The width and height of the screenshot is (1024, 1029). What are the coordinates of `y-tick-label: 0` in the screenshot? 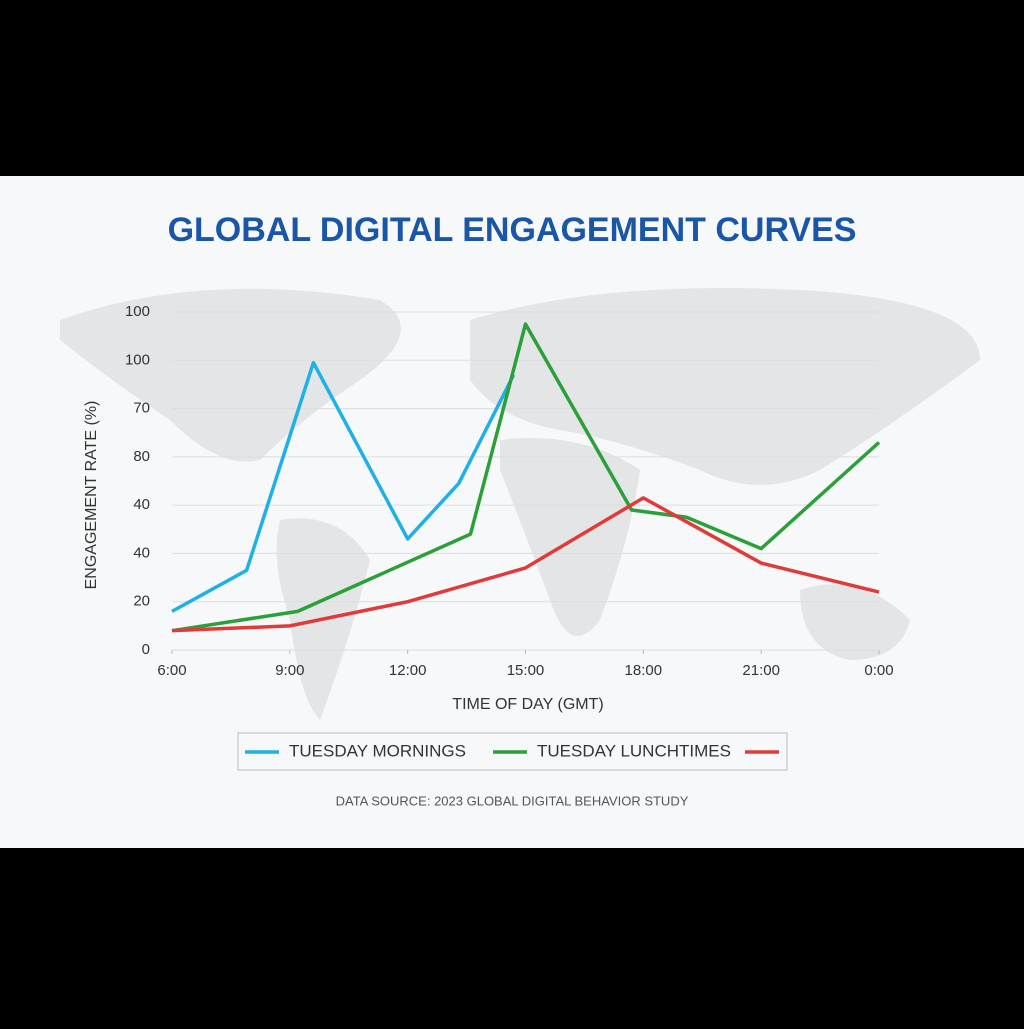 It's located at (146, 649).